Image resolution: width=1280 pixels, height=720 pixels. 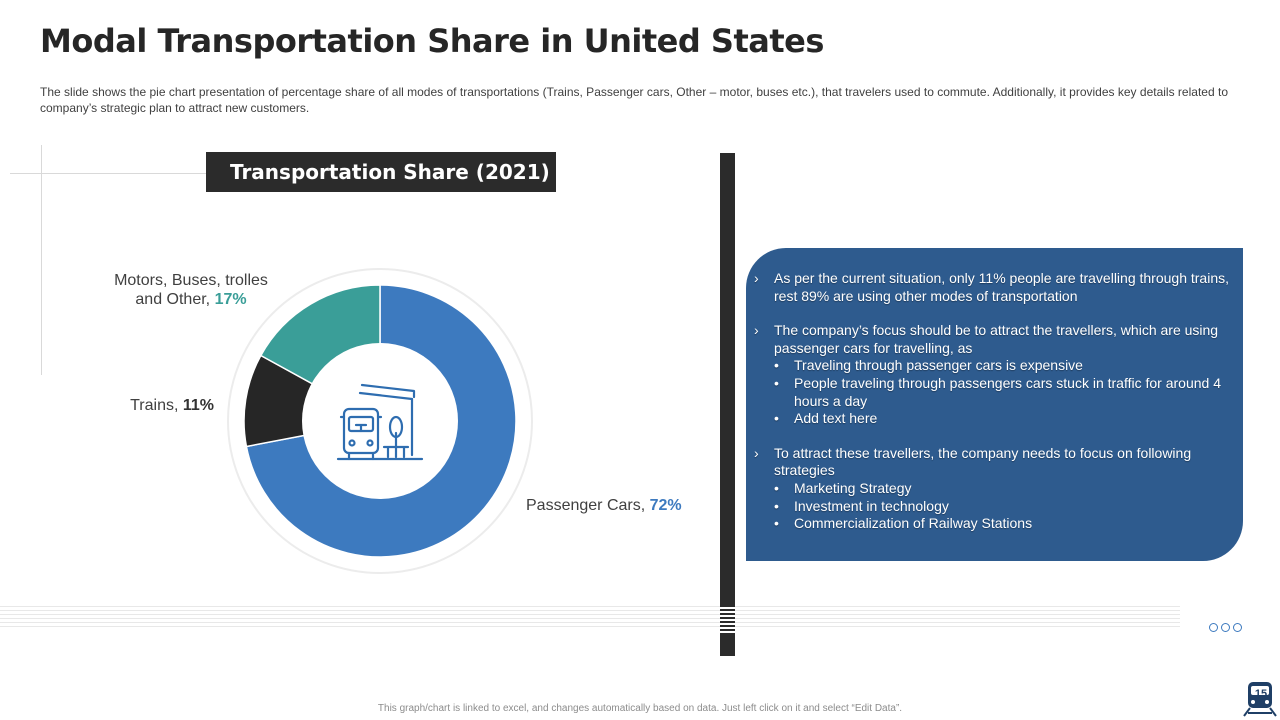 I want to click on sub-text: Add text here, so click(x=836, y=418).